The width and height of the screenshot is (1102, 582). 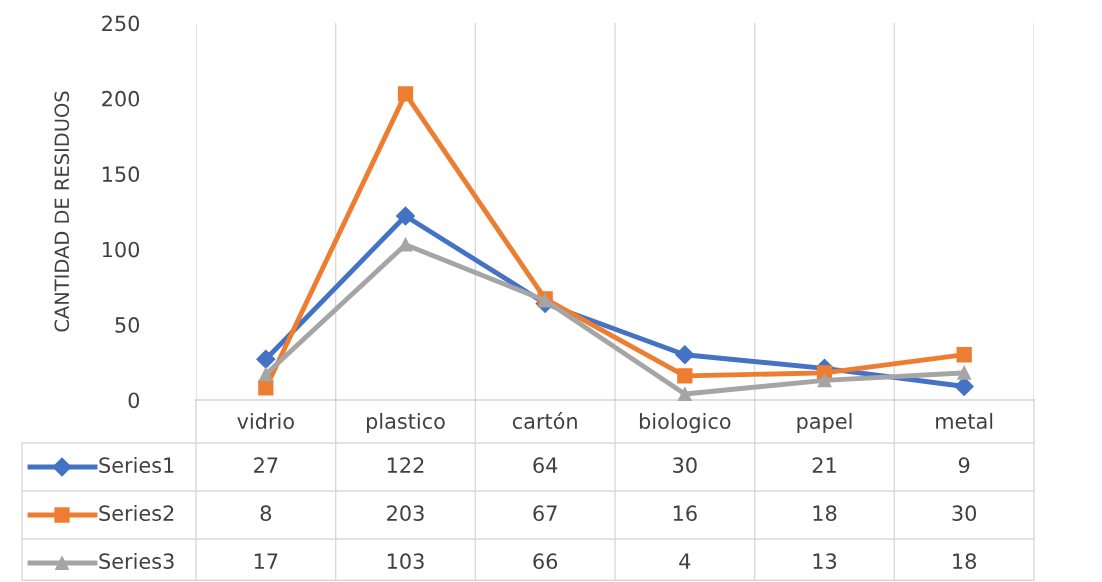 I want to click on data-label: 67, so click(x=545, y=513).